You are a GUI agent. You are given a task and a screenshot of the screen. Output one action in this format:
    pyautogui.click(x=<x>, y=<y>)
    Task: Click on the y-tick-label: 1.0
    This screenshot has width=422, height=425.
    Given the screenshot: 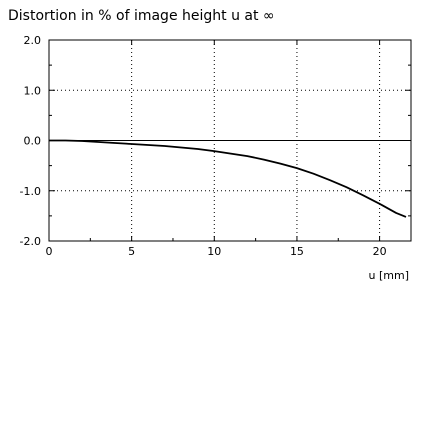 What is the action you would take?
    pyautogui.click(x=33, y=90)
    